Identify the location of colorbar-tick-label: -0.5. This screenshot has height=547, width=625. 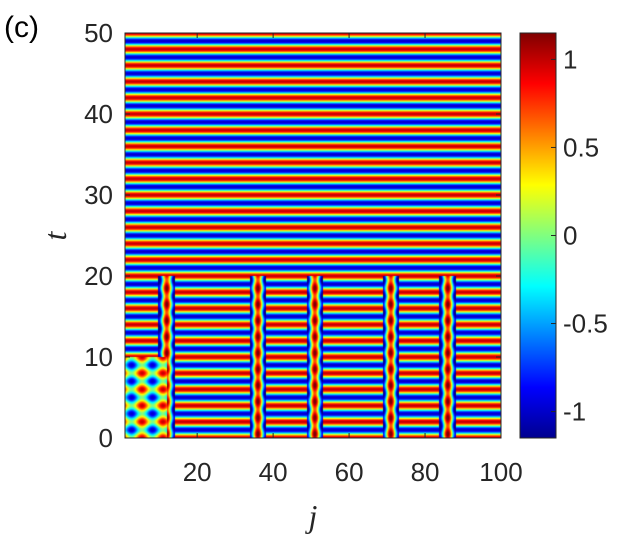
(585, 324).